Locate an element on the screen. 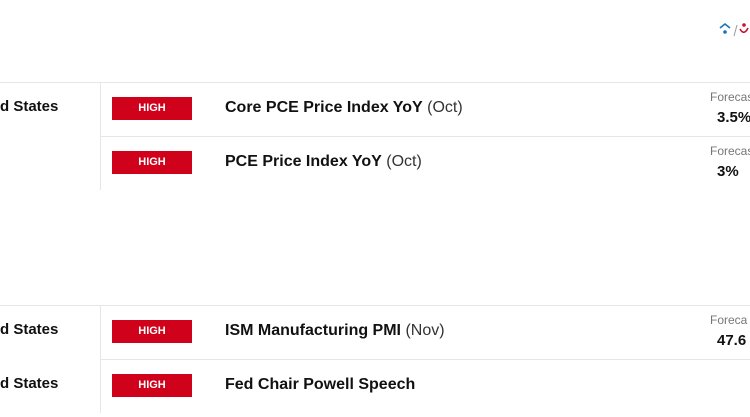 This screenshot has width=750, height=417. icon is located at coordinates (734, 29).